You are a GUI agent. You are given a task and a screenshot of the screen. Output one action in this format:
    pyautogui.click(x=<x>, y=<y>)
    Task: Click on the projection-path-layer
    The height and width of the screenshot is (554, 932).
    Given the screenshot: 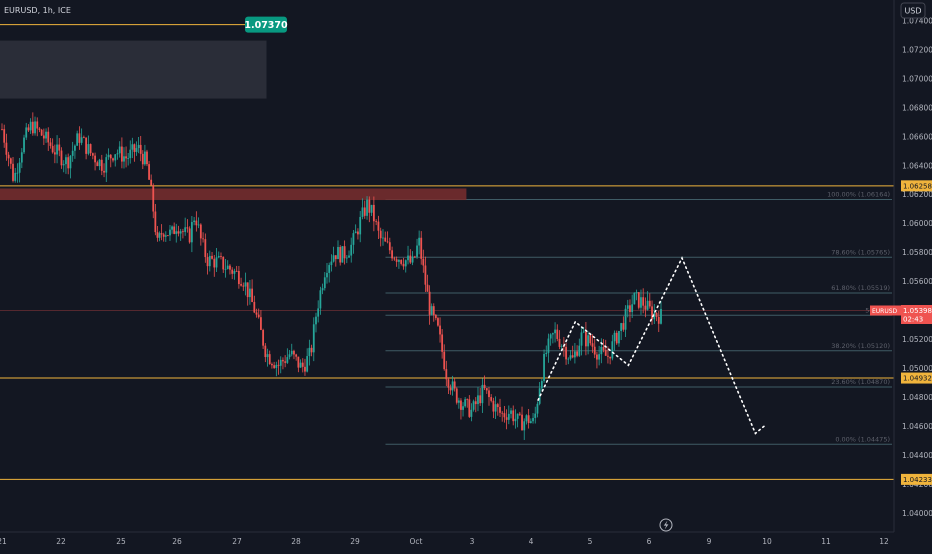 What is the action you would take?
    pyautogui.click(x=651, y=345)
    